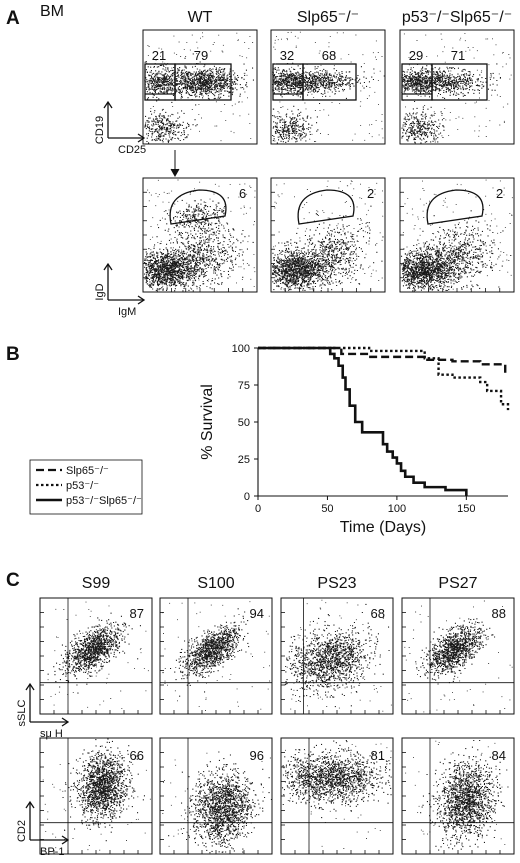 The image size is (520, 863). I want to click on chart-legend, so click(86, 487).